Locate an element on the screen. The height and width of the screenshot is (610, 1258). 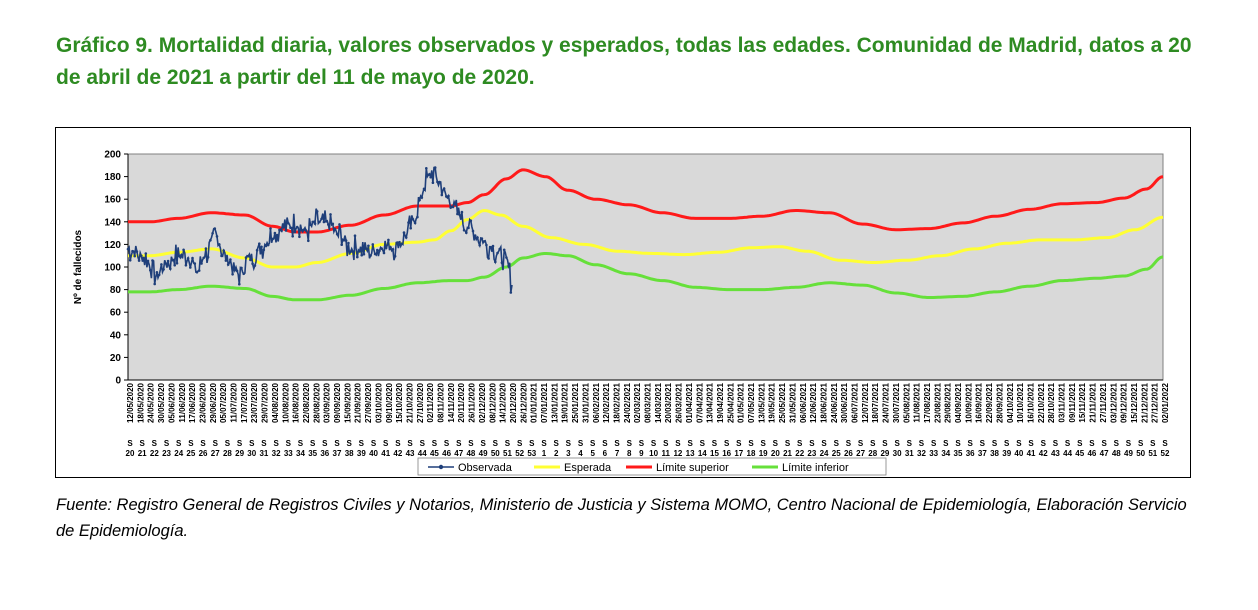
x-date-label: 14/12/2020 is located at coordinates (503, 402).